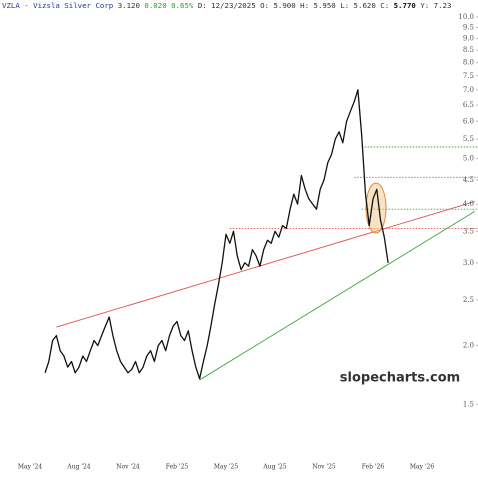  I want to click on extra: Y: 7.23, so click(435, 5).